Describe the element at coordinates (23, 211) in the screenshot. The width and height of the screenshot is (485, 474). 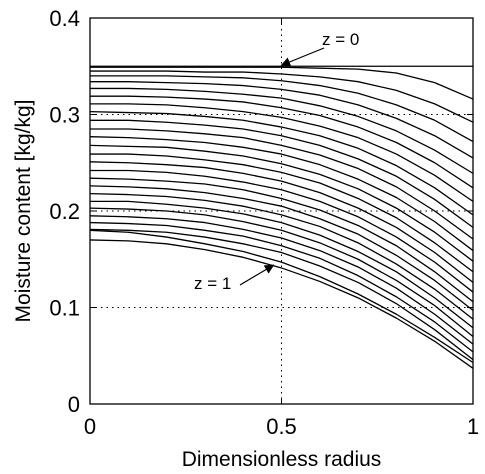
I see `y-axis-label: Moisture content [kg/kg]` at that location.